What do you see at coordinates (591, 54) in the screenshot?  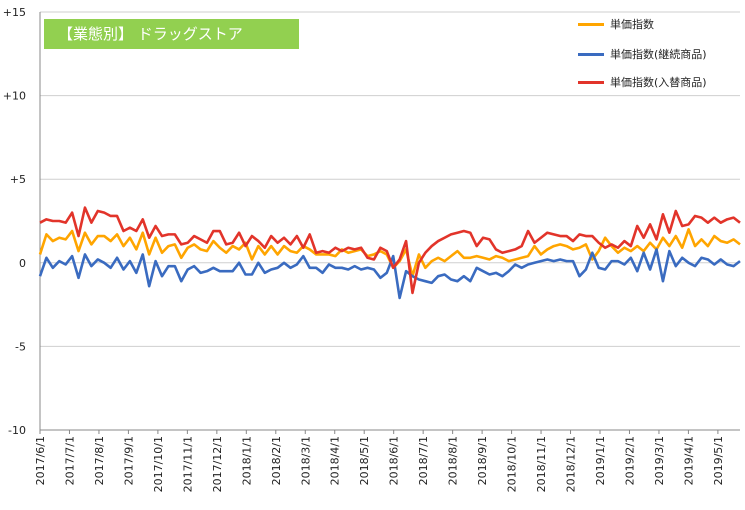 I see `legend-swatch-continuing` at bounding box center [591, 54].